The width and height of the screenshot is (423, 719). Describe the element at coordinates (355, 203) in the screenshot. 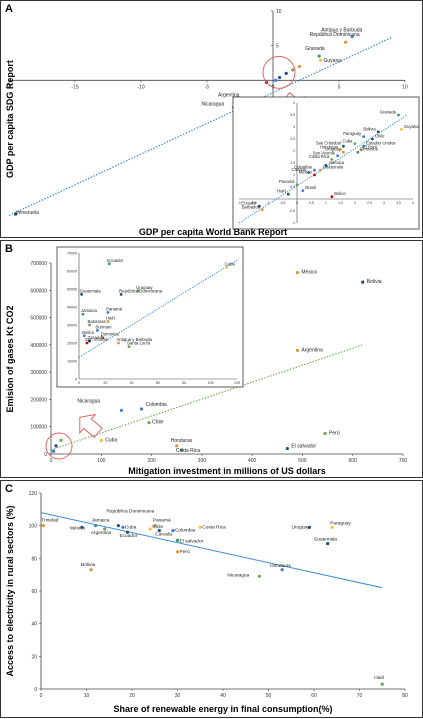

I see `inset-x-tick-label: 2` at that location.